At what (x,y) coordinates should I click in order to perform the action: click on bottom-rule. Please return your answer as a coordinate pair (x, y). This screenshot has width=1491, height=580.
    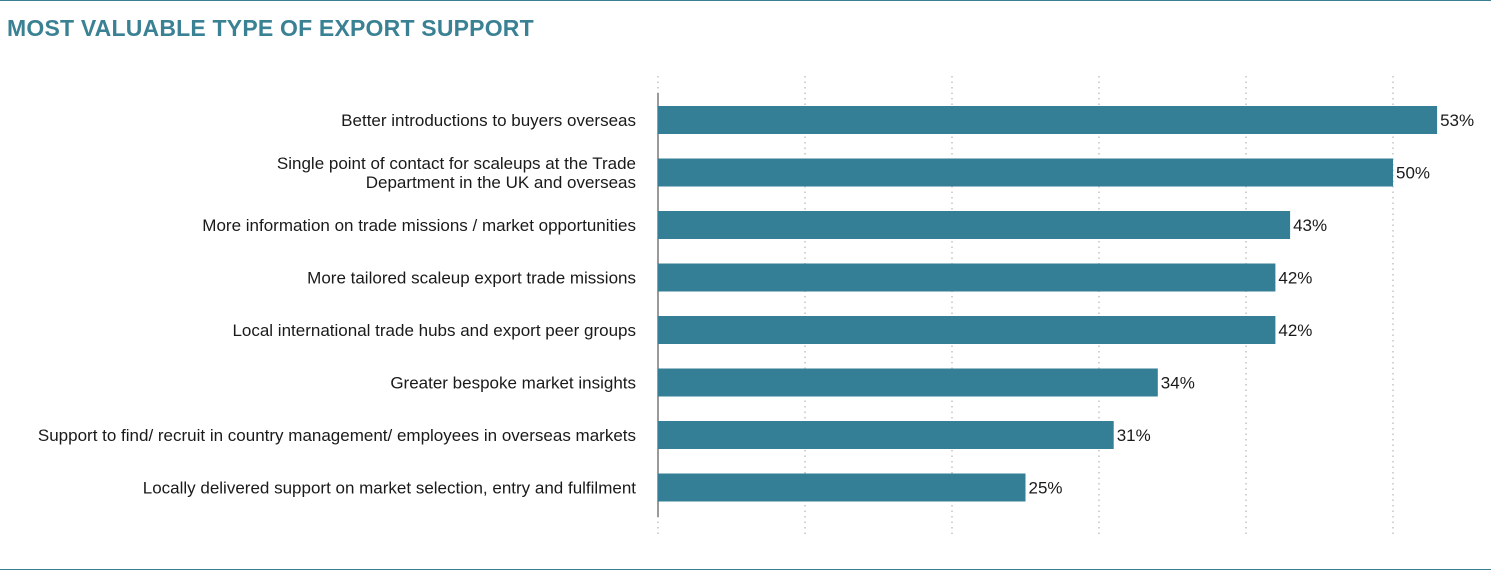
    Looking at the image, I should click on (745, 569).